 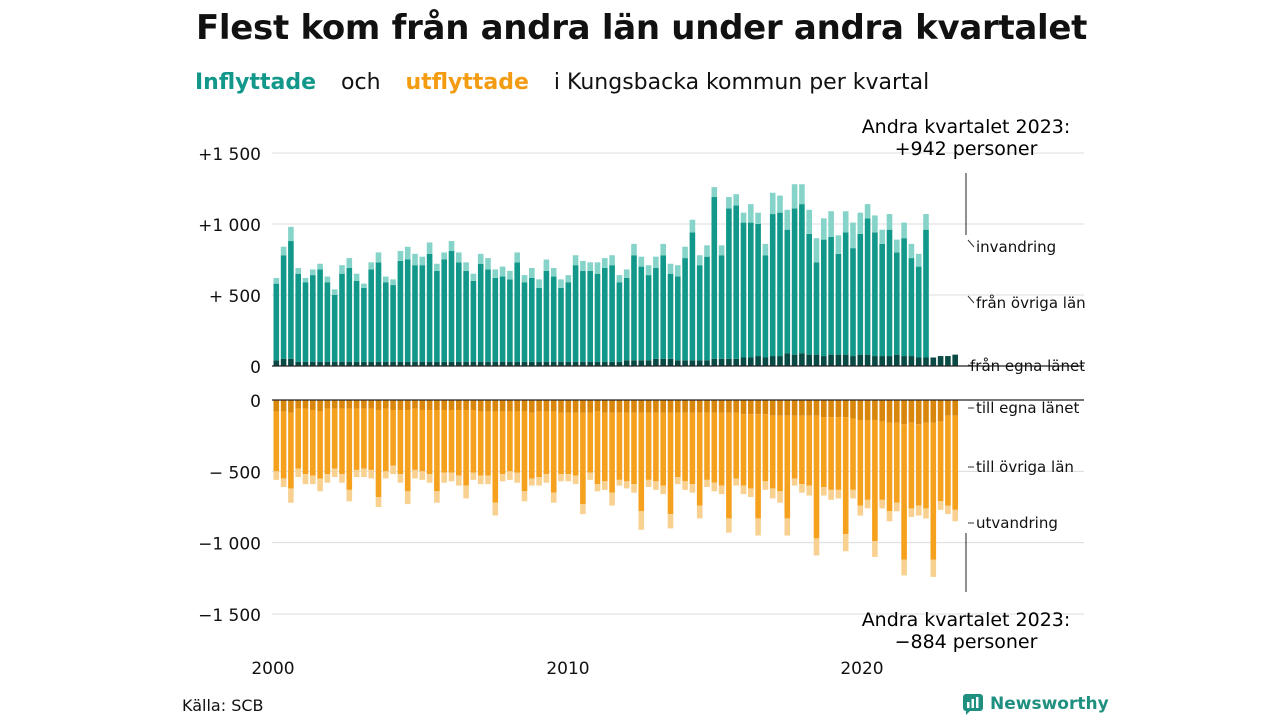 What do you see at coordinates (255, 368) in the screenshot?
I see `y-tick-top: 0` at bounding box center [255, 368].